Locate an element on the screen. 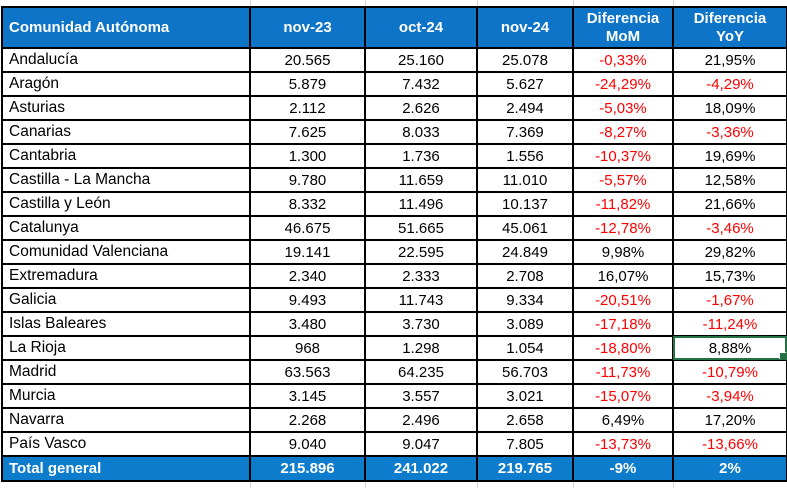 Image resolution: width=787 pixels, height=488 pixels. cell-mom: -17,18% is located at coordinates (623, 324).